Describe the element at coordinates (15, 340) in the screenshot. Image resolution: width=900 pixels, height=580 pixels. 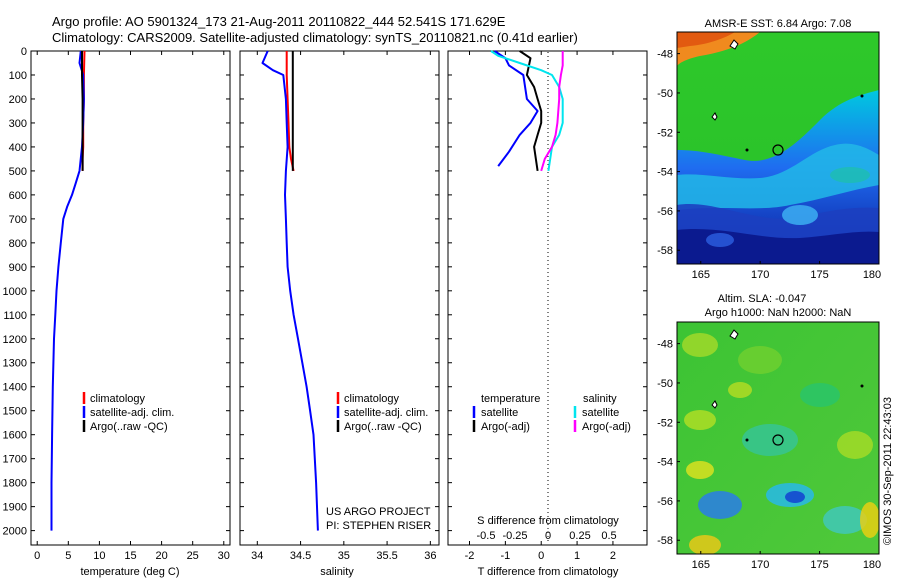
I see `depth-tick-label: 1200` at that location.